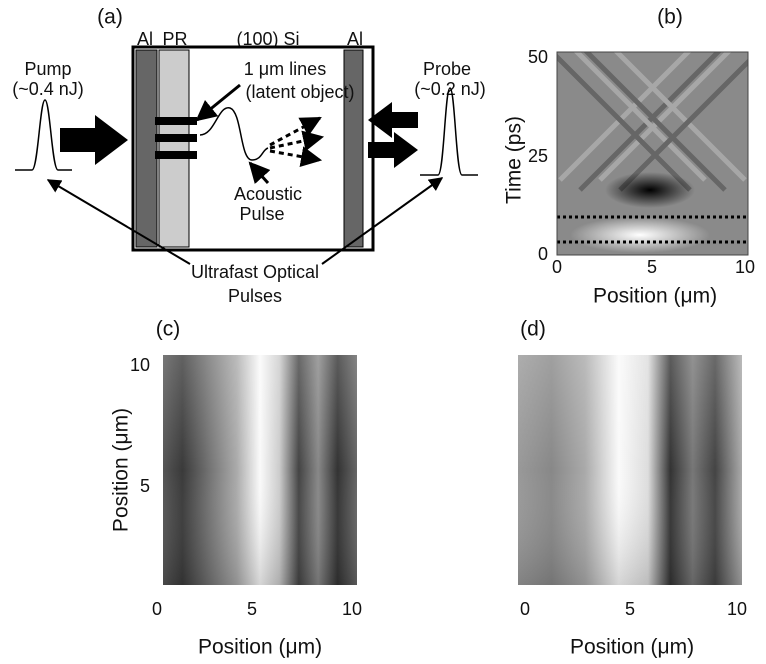 This screenshot has width=766, height=664. Describe the element at coordinates (538, 156) in the screenshot. I see `y-tick-label: 25` at that location.